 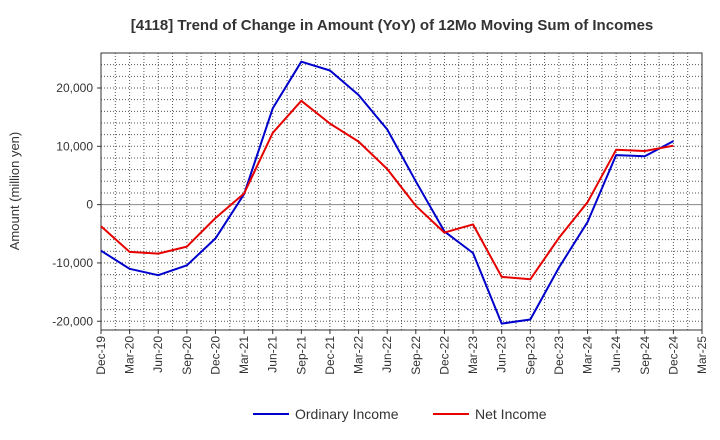 I want to click on x-tick-label: Sep-22, so click(x=416, y=355).